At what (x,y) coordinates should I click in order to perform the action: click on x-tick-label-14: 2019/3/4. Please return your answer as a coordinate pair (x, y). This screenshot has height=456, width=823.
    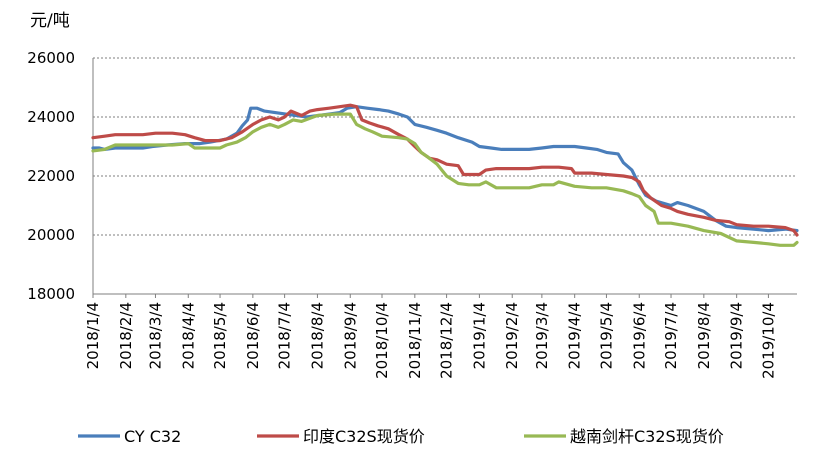
    Looking at the image, I should click on (542, 335).